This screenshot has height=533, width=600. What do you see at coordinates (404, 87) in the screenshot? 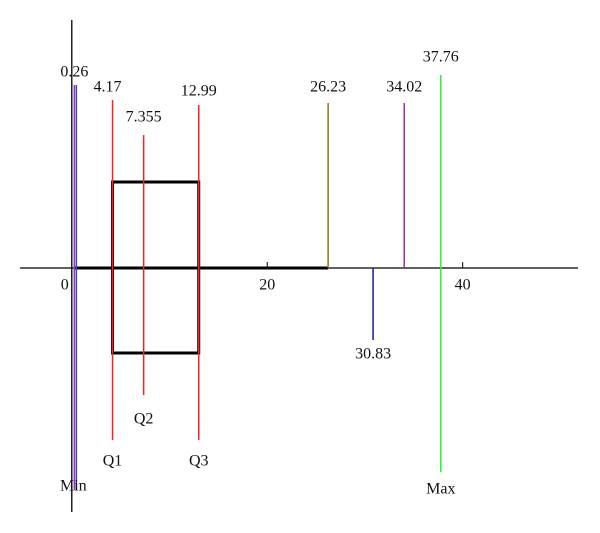
I see `value-label: 34.02` at bounding box center [404, 87].